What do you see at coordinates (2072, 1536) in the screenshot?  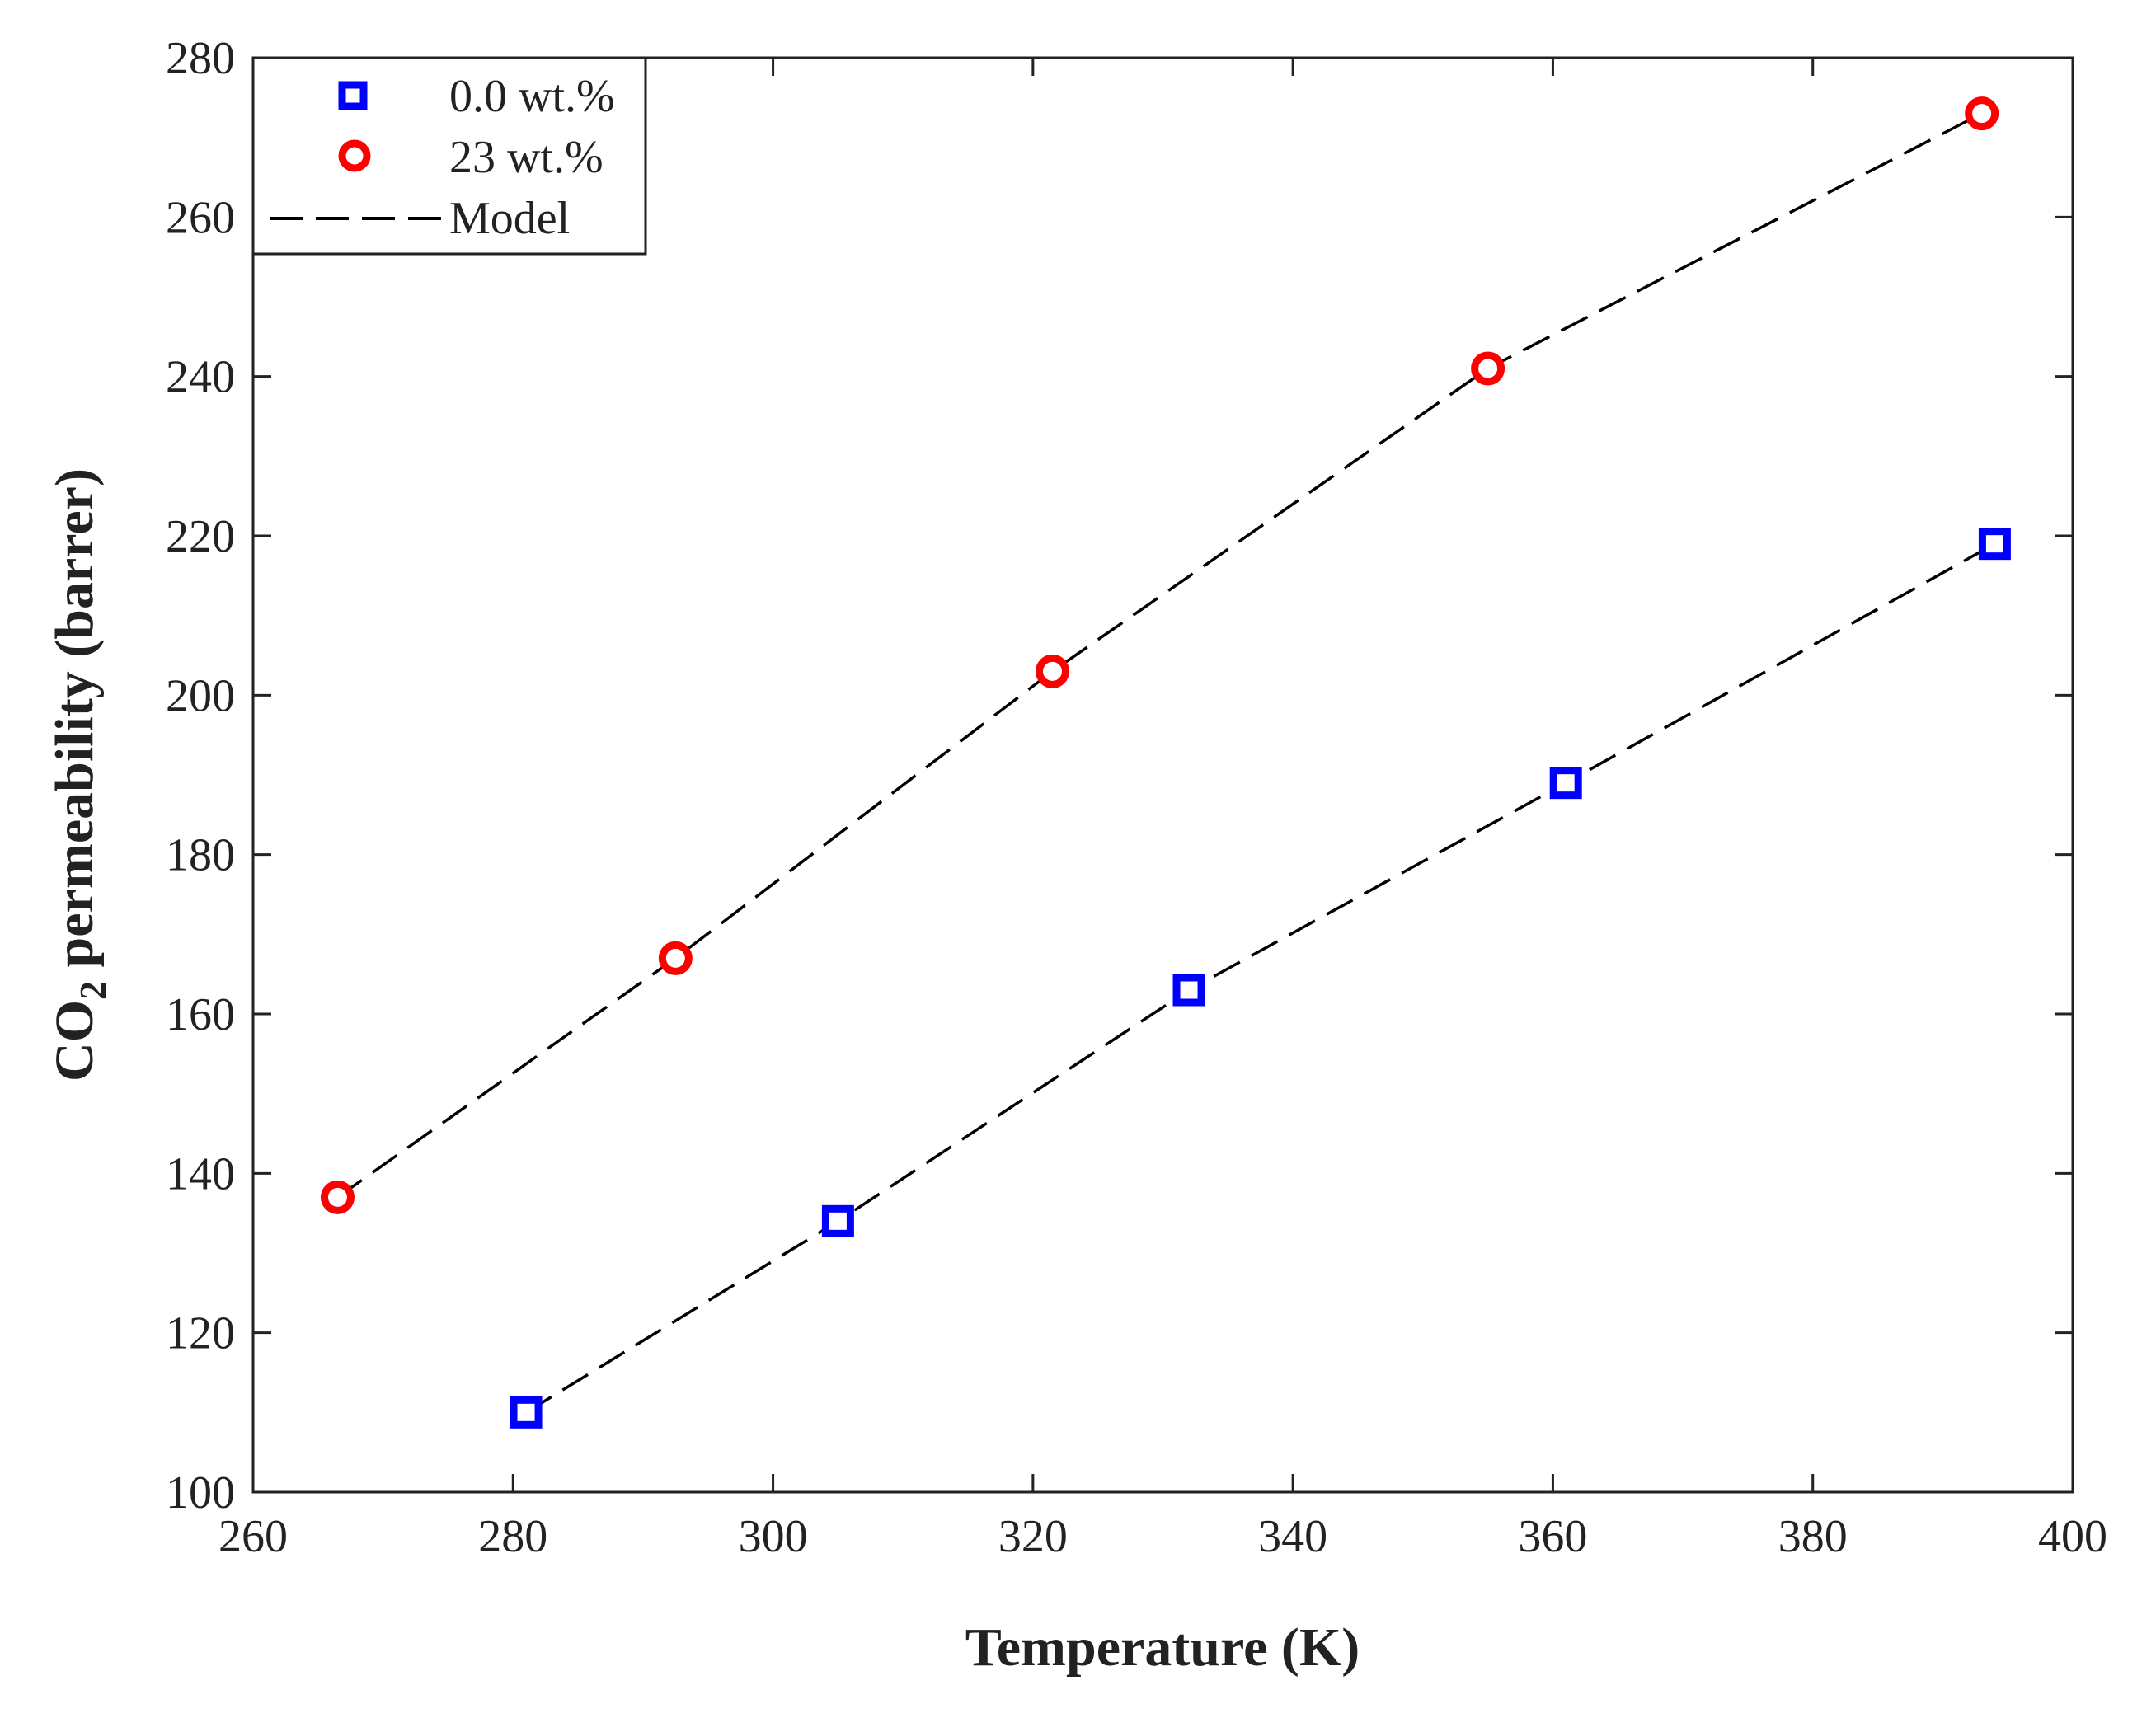 I see `x-tick-label-400: 400` at bounding box center [2072, 1536].